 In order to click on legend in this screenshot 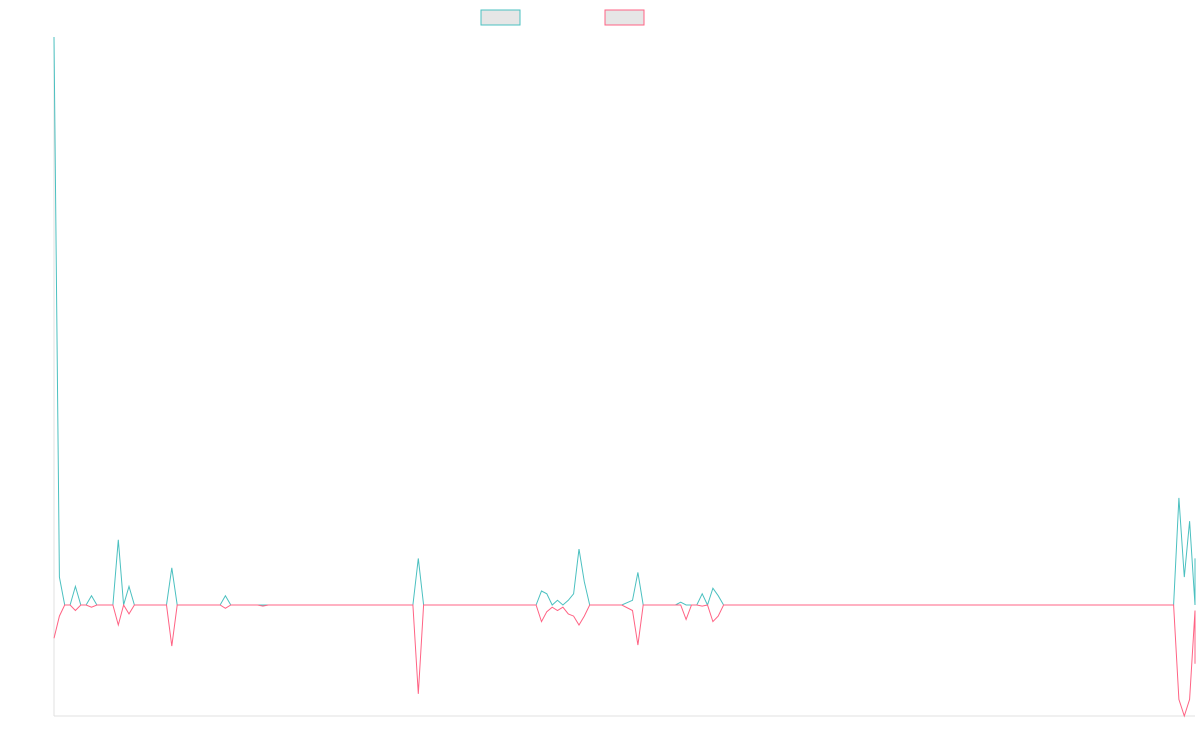, I will do `click(562, 17)`.